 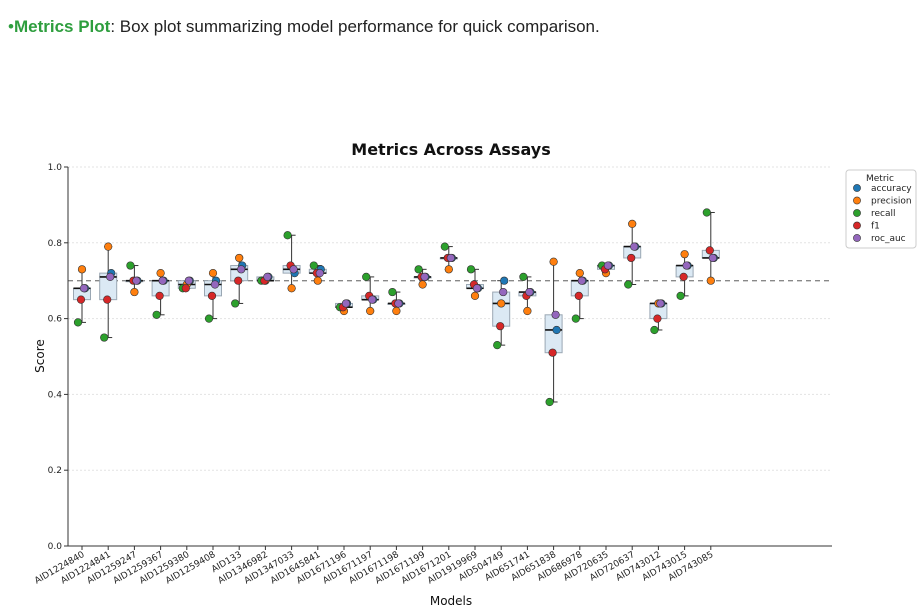 What do you see at coordinates (888, 239) in the screenshot?
I see `legend-label-roc_auc: roc_auc` at bounding box center [888, 239].